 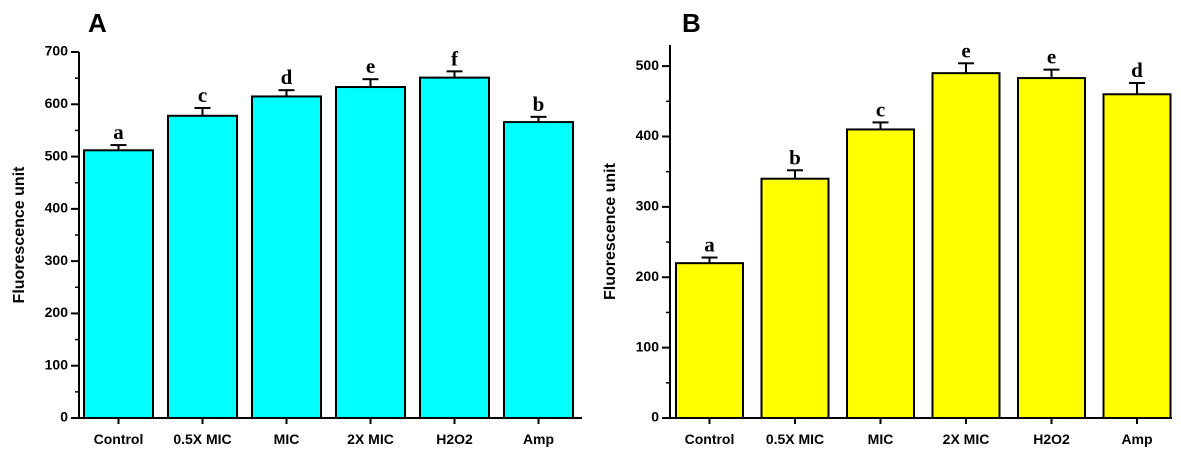 I want to click on panel-a-letter: A, so click(x=97, y=23).